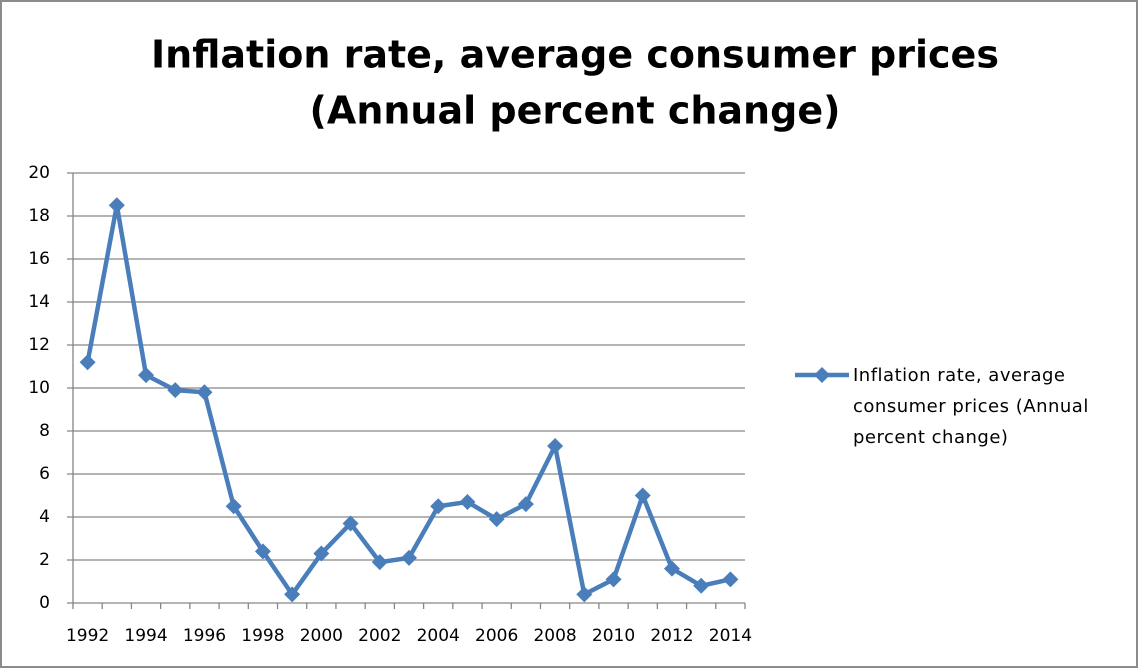 The image size is (1140, 669). I want to click on y-tick-label: 4, so click(44, 517).